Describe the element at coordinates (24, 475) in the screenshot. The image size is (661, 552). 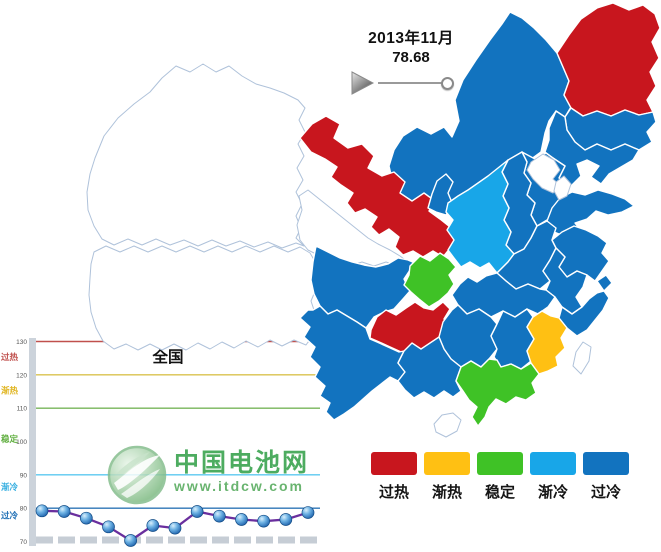
I see `svg-text: 90` at that location.